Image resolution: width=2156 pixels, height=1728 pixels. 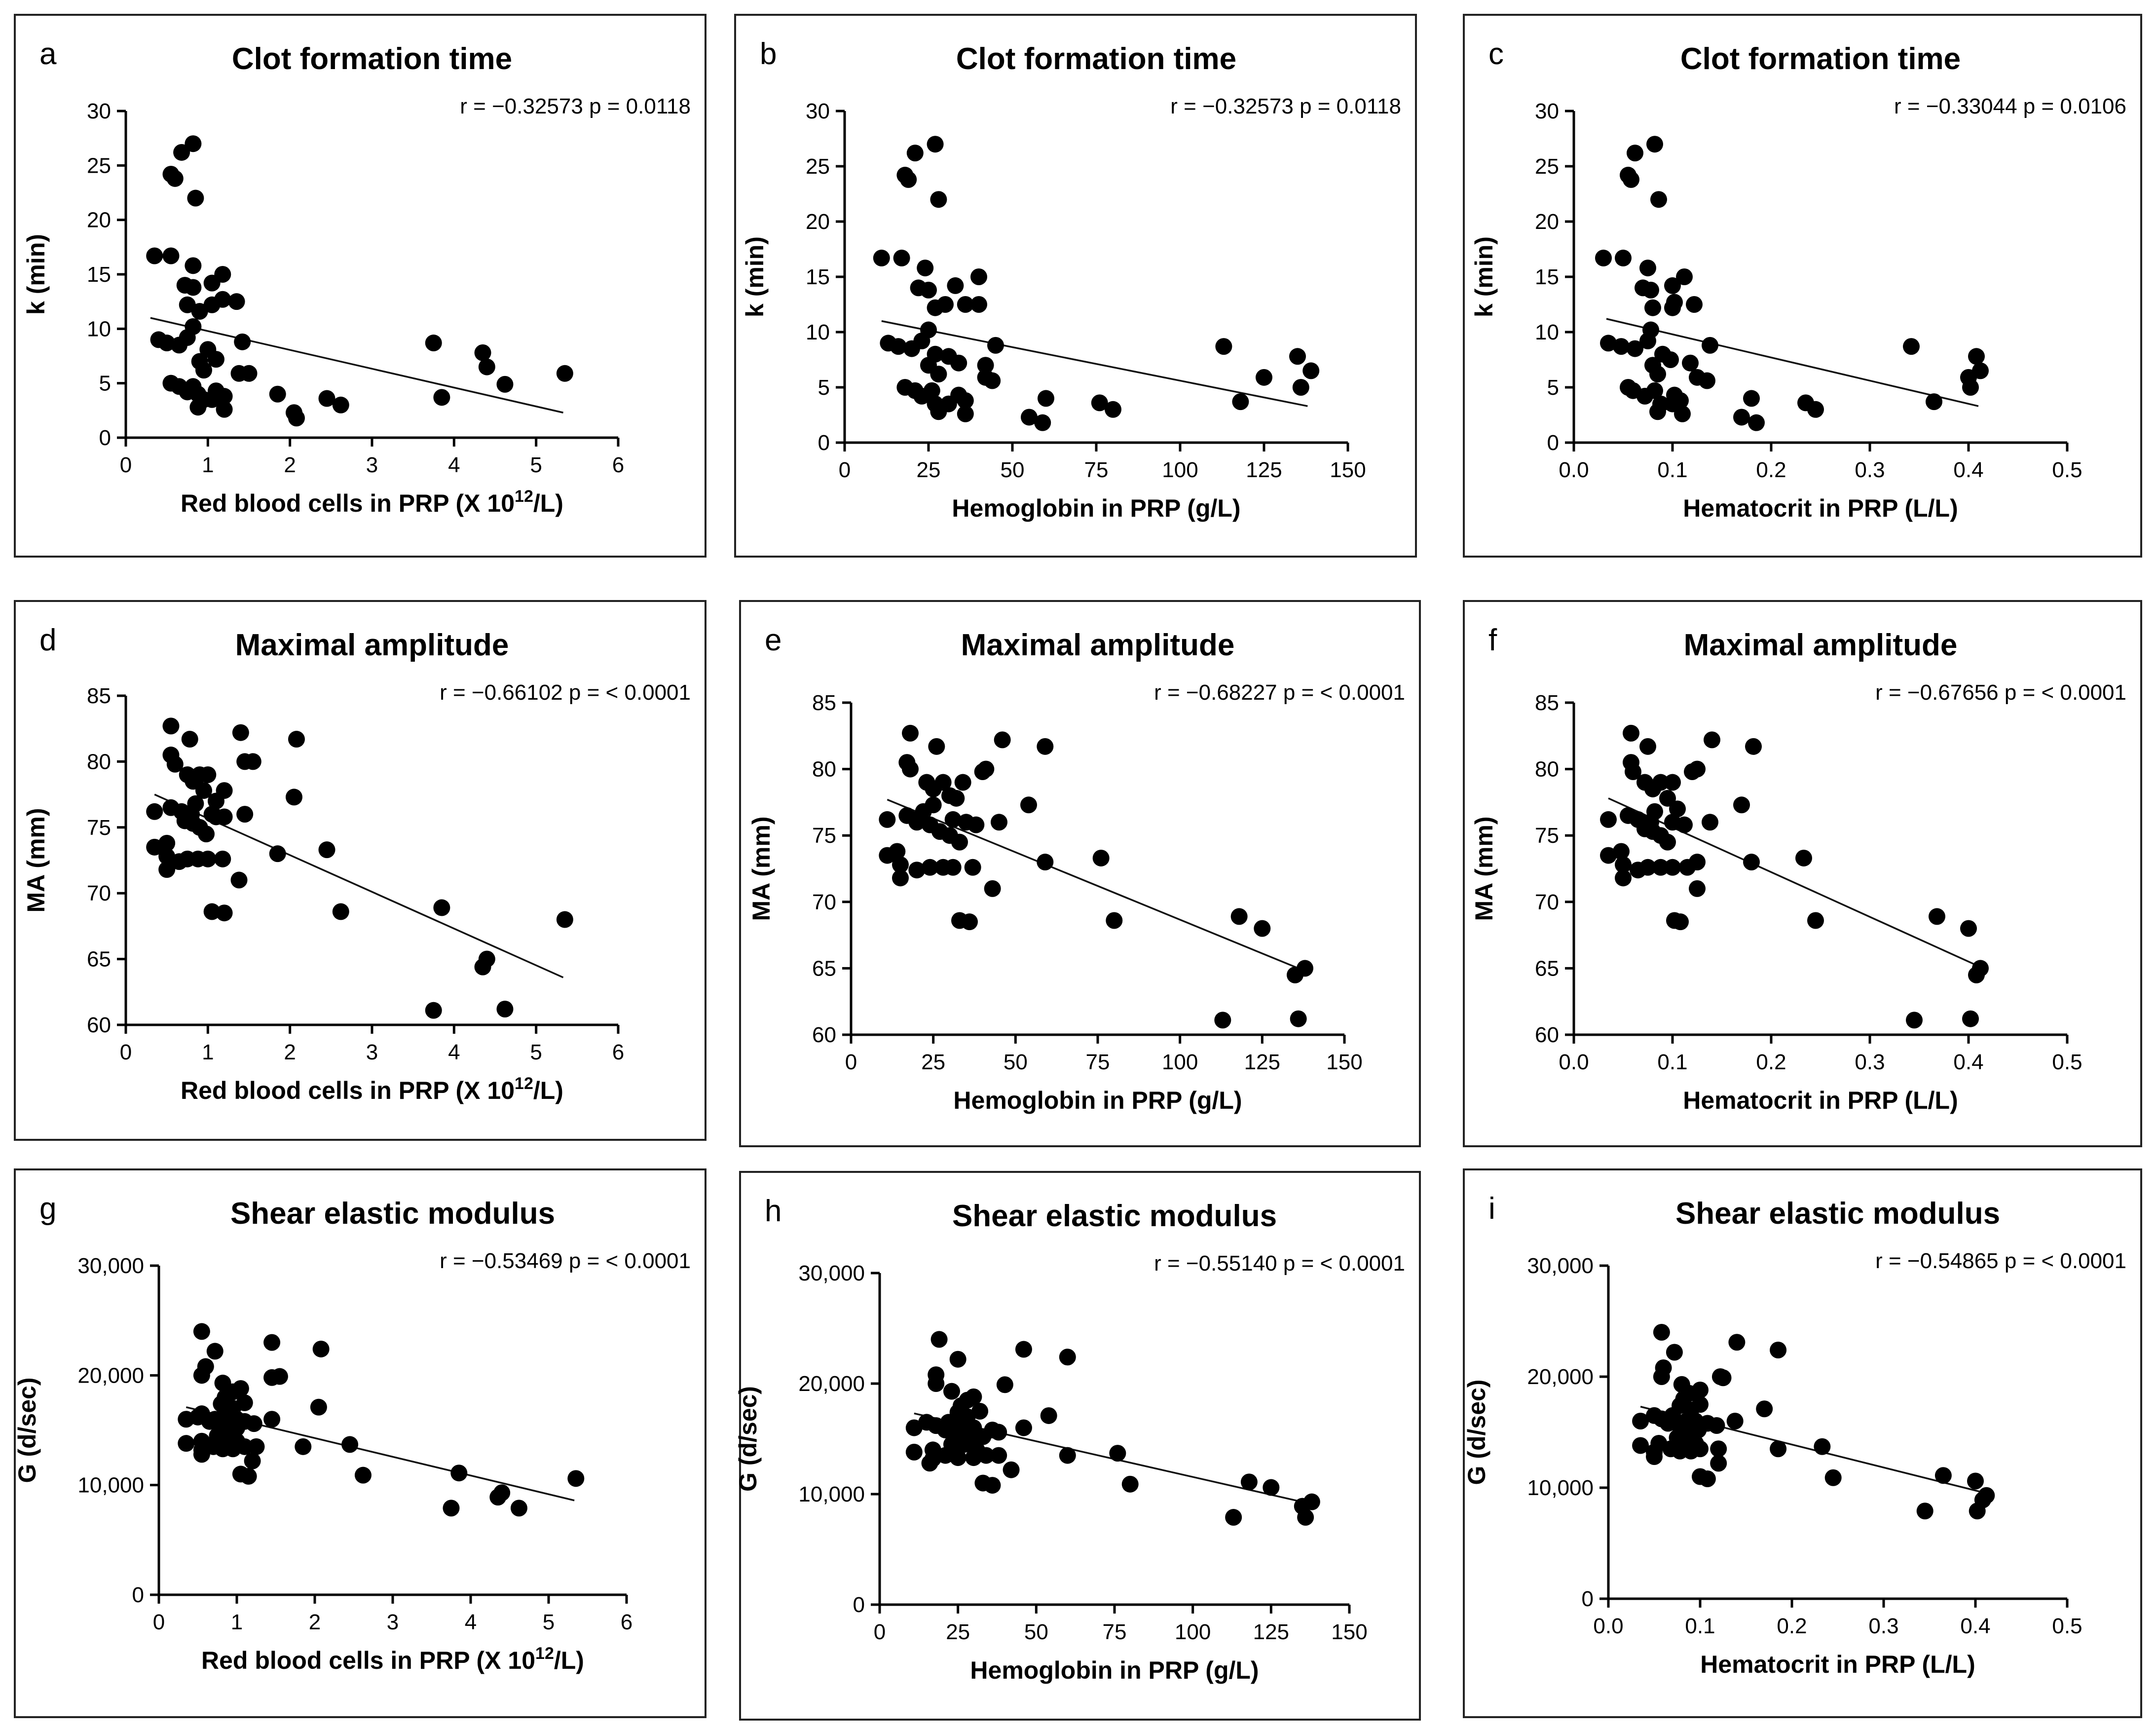 What do you see at coordinates (1016, 1062) in the screenshot?
I see `x-tick-label: 50` at bounding box center [1016, 1062].